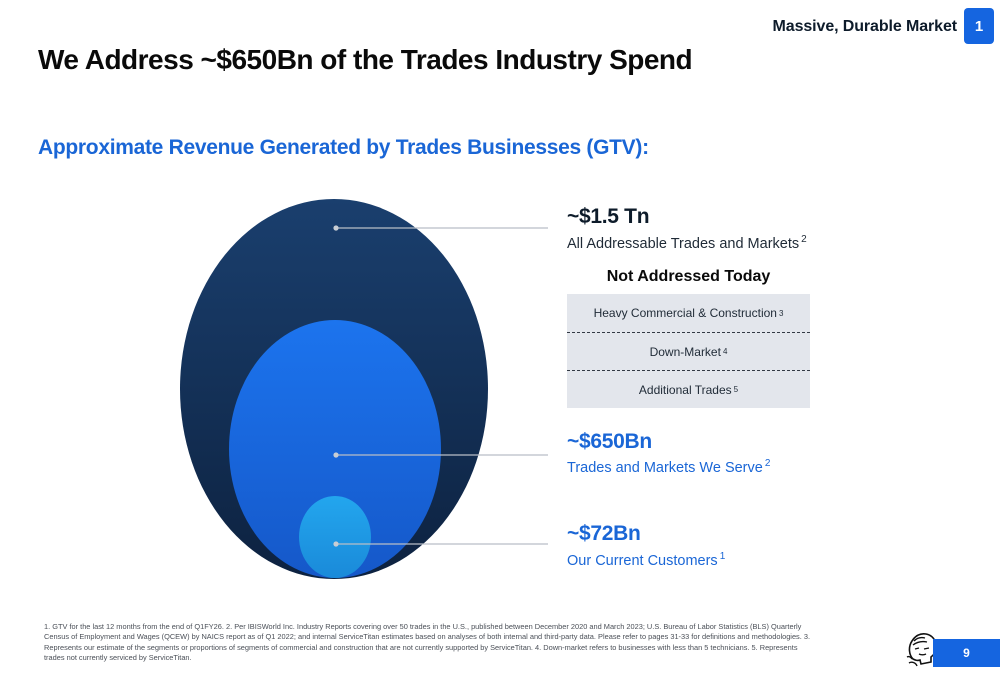  I want to click on not-addressed-item-footnote: 4, so click(725, 351).